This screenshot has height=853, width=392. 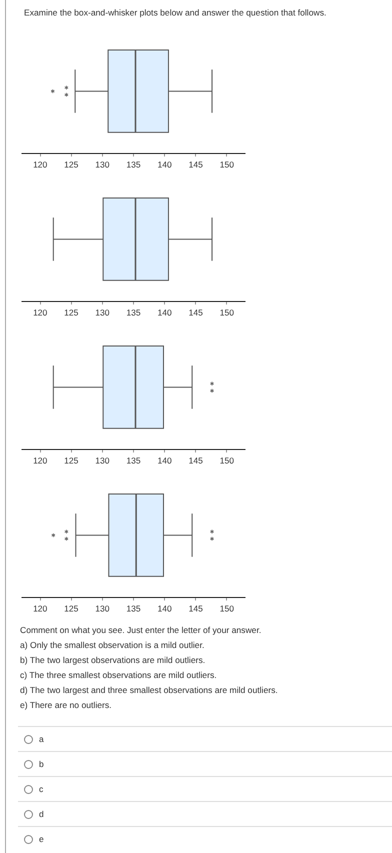 What do you see at coordinates (41, 739) in the screenshot?
I see `text: a` at bounding box center [41, 739].